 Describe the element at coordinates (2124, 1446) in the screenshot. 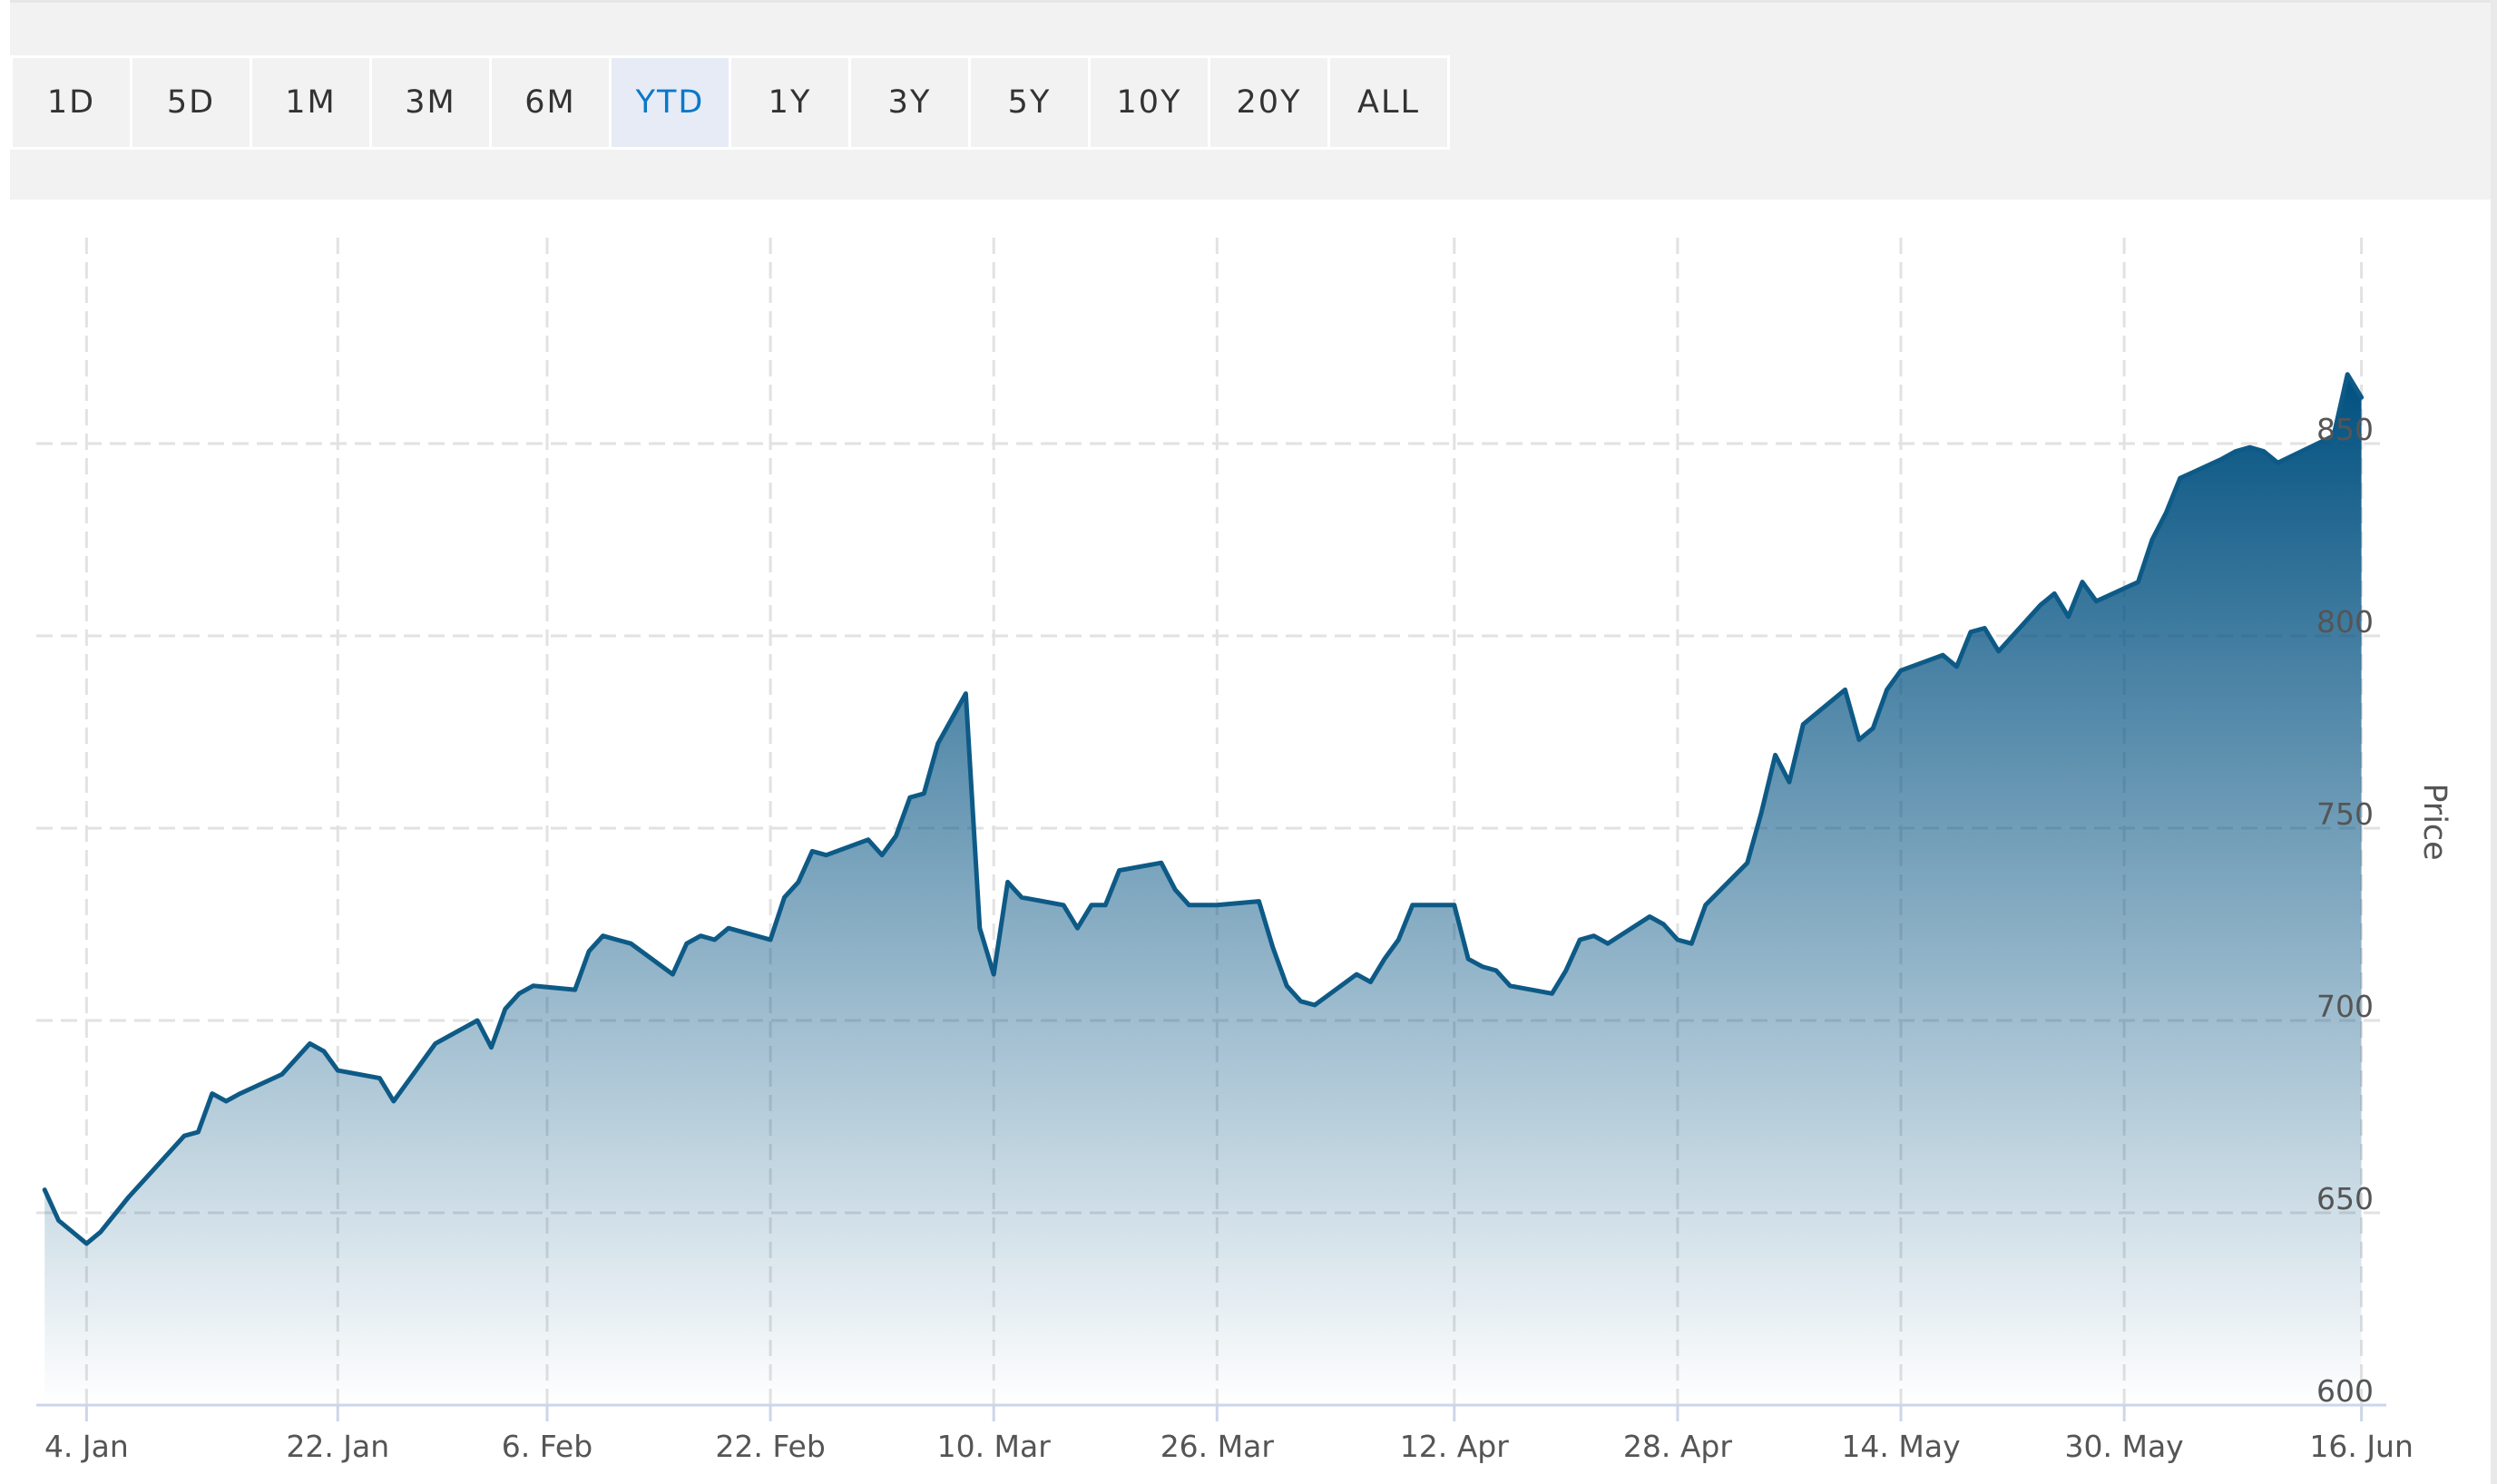

I see `x-tick-label: 30. May` at that location.